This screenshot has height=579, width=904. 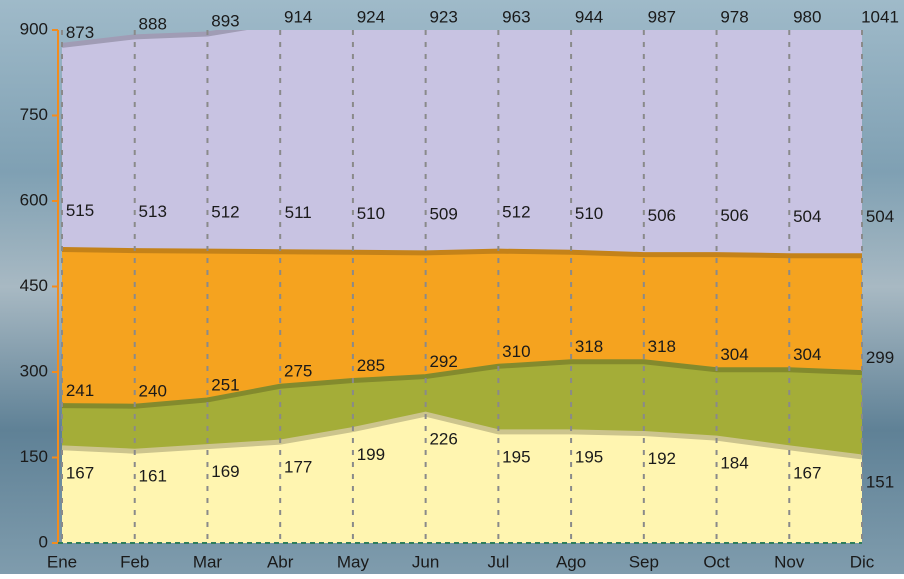 I want to click on data-label: 888, so click(x=153, y=23).